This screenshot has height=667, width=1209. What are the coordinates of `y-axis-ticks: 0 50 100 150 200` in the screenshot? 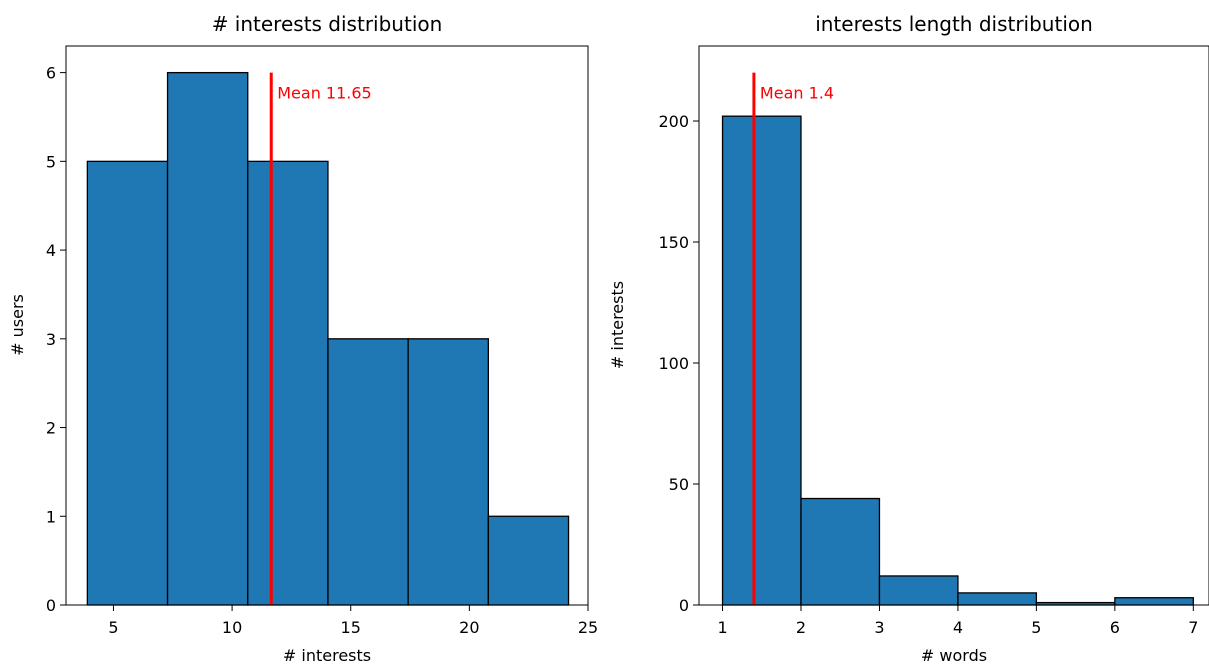 It's located at (678, 363).